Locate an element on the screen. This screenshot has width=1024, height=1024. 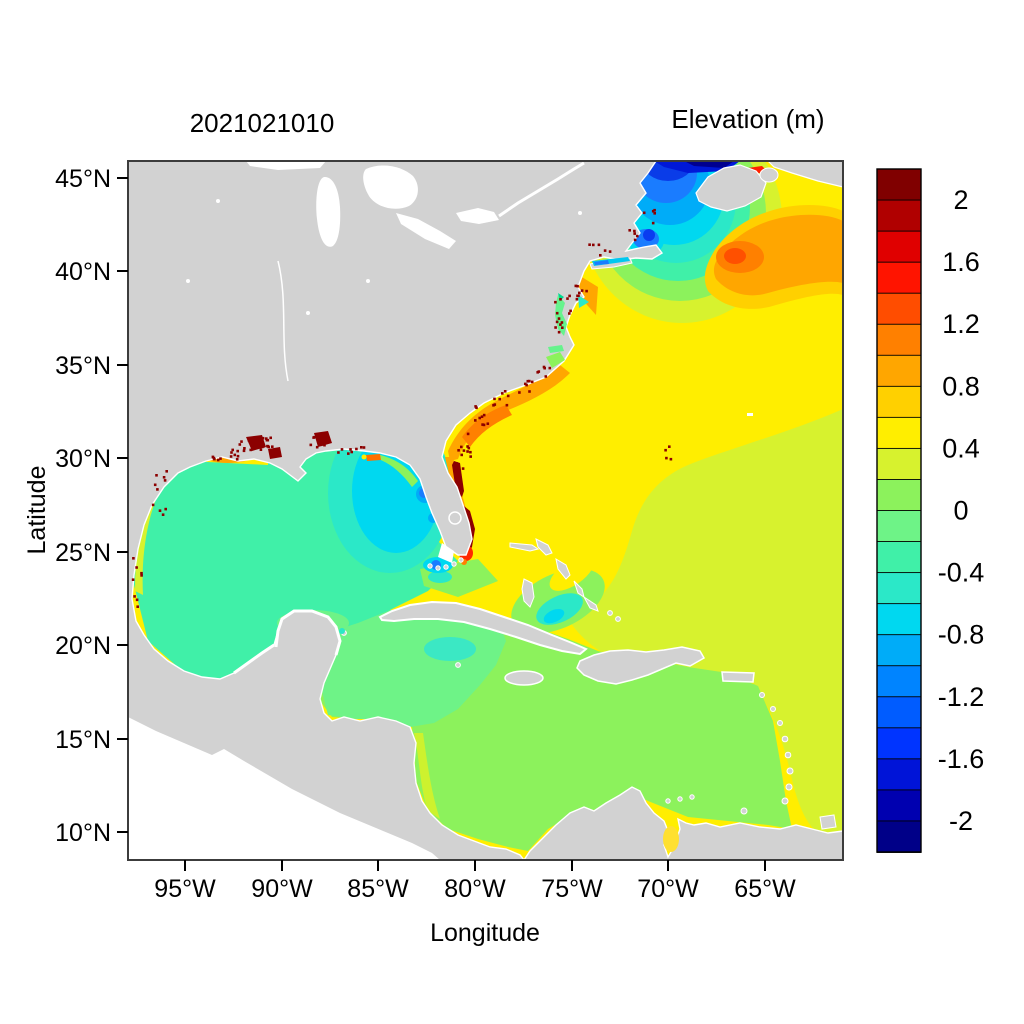
cuba-land is located at coordinates (483, 628).